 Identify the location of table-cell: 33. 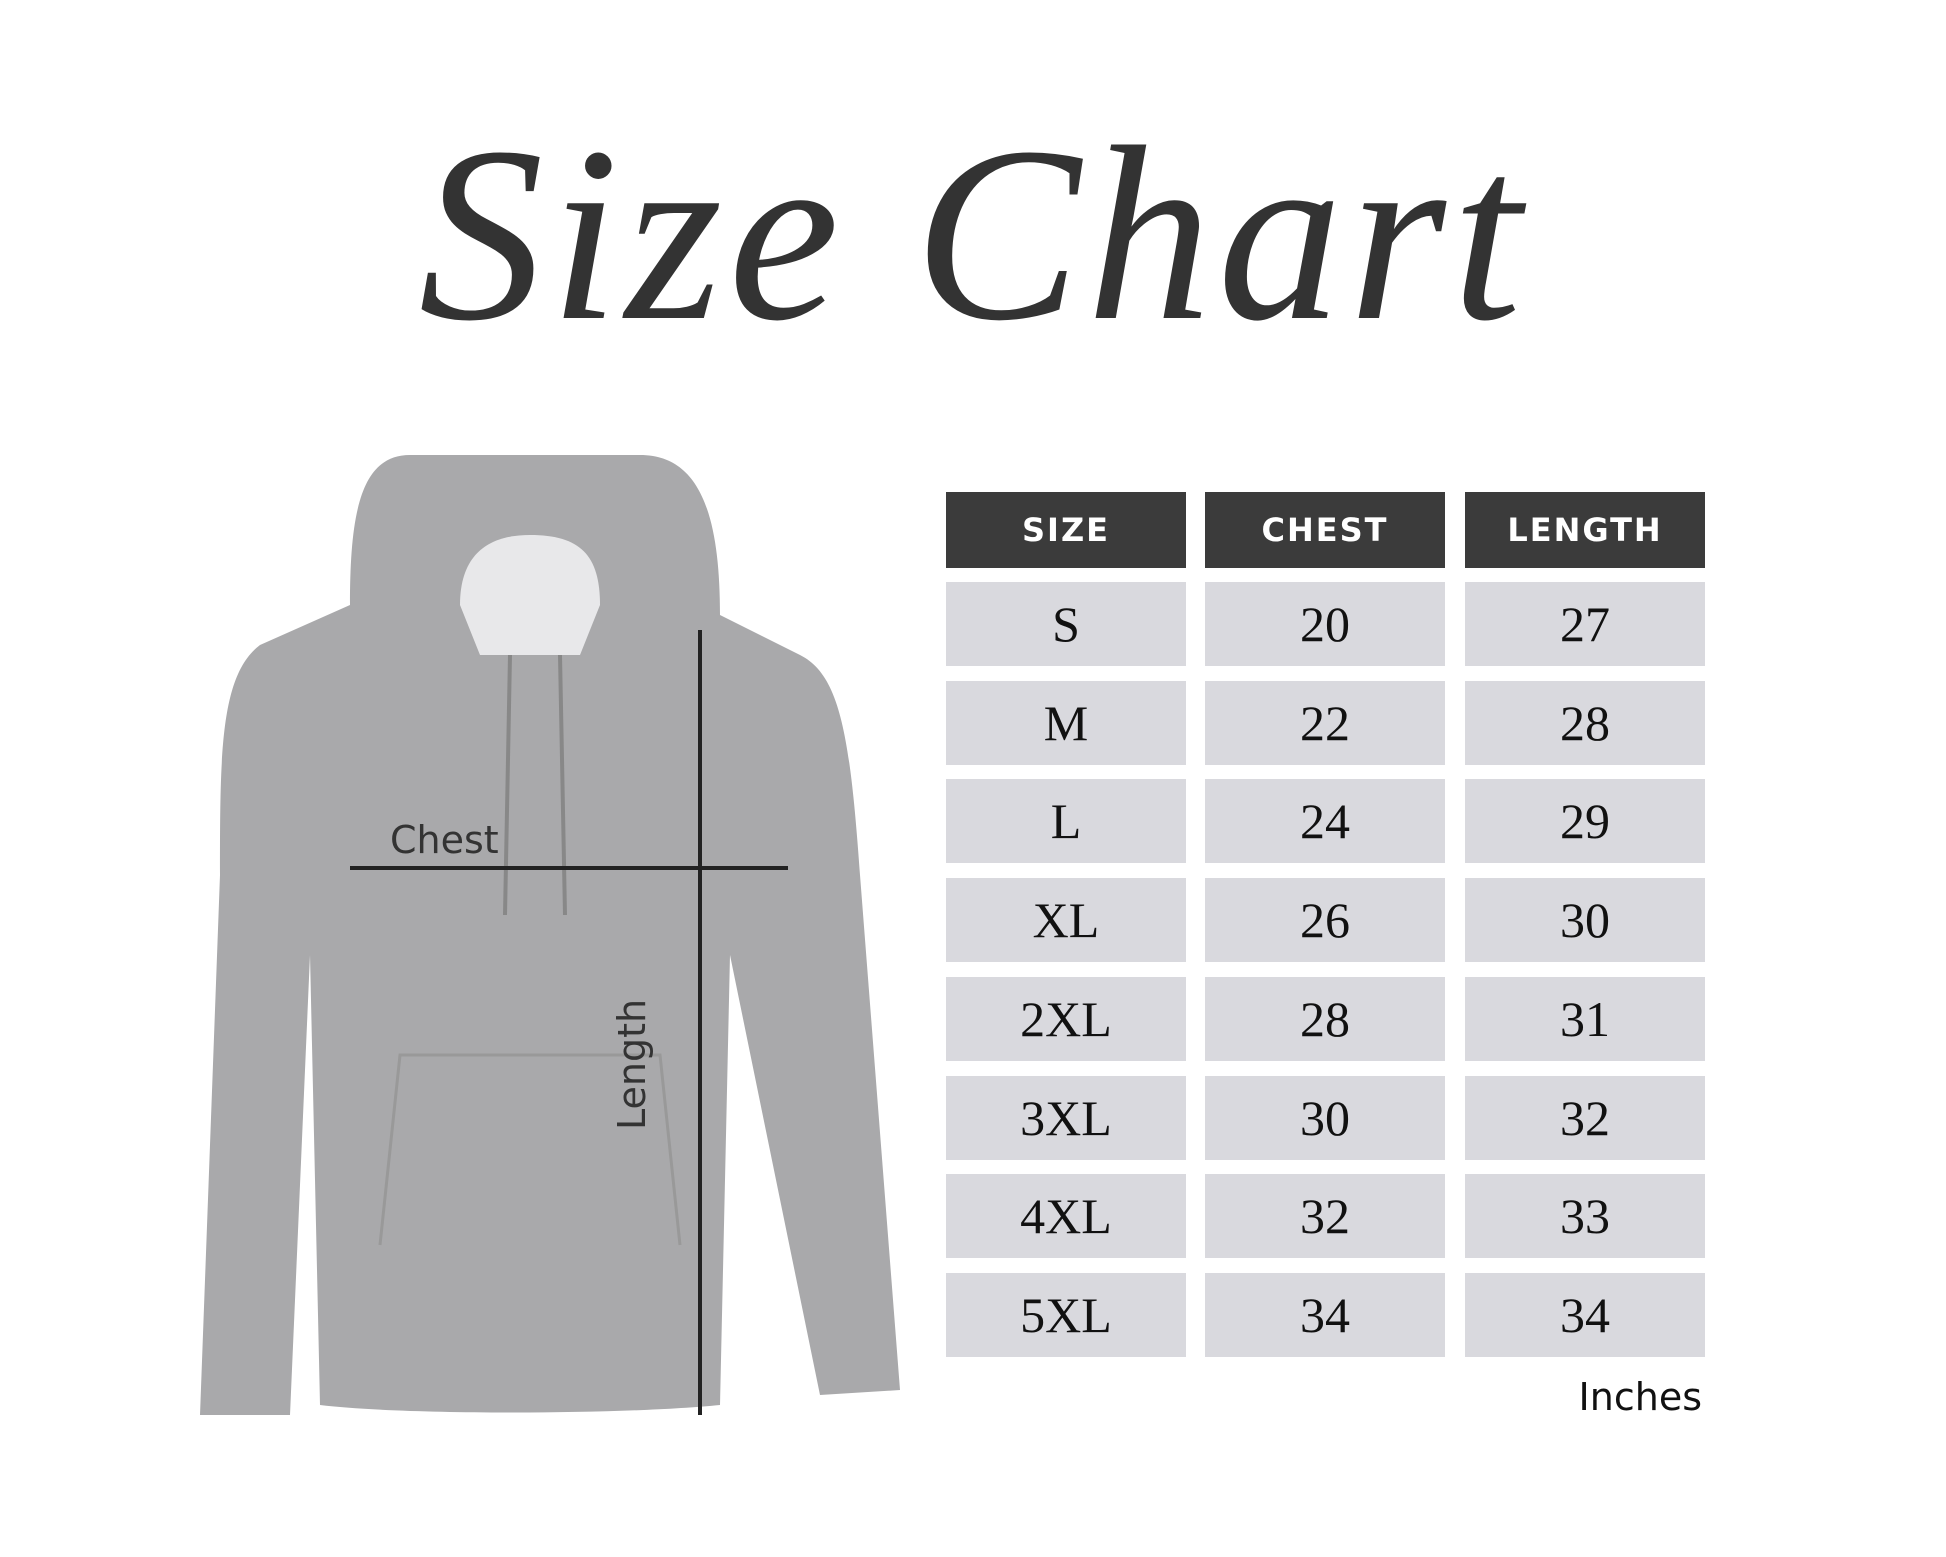
(1585, 1216).